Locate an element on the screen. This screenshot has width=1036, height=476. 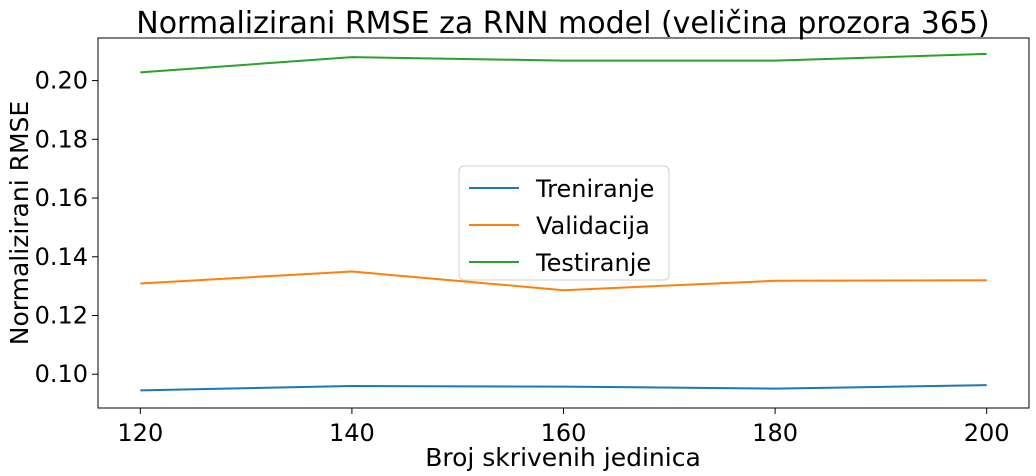
legend-label-2: Testiranje is located at coordinates (593, 263).